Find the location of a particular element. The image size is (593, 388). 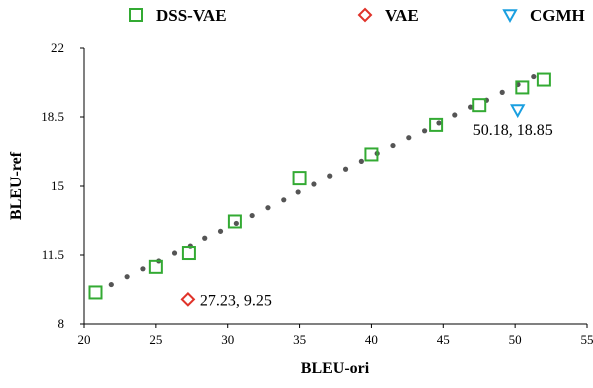

y-axis-title: BLEU-ref is located at coordinates (16, 185).